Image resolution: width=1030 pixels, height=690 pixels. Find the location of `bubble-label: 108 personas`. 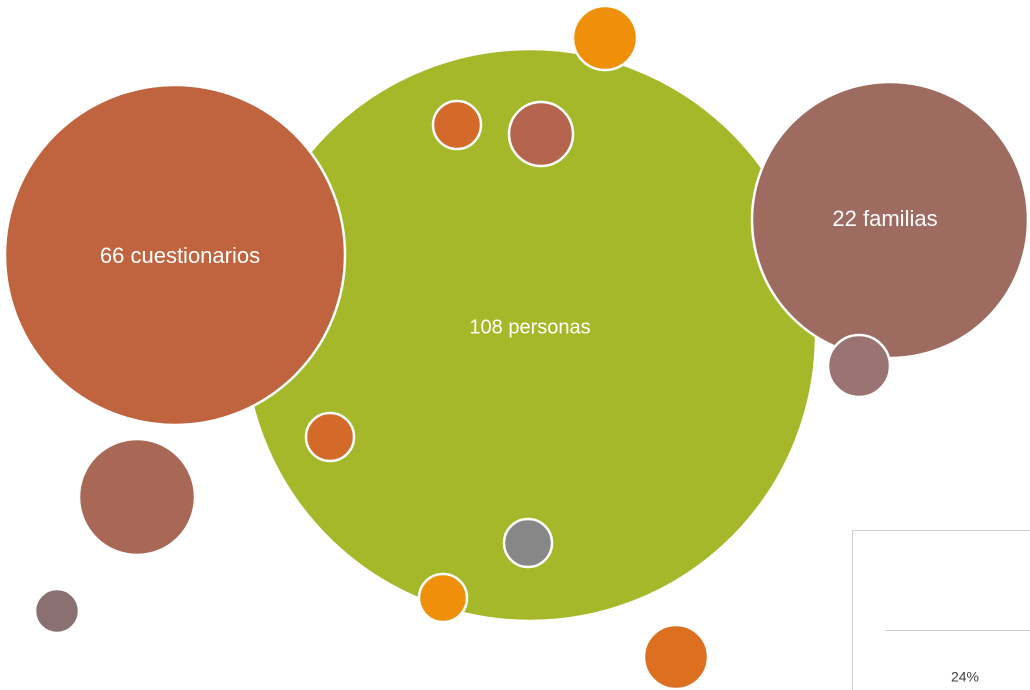

bubble-label: 108 personas is located at coordinates (529, 327).